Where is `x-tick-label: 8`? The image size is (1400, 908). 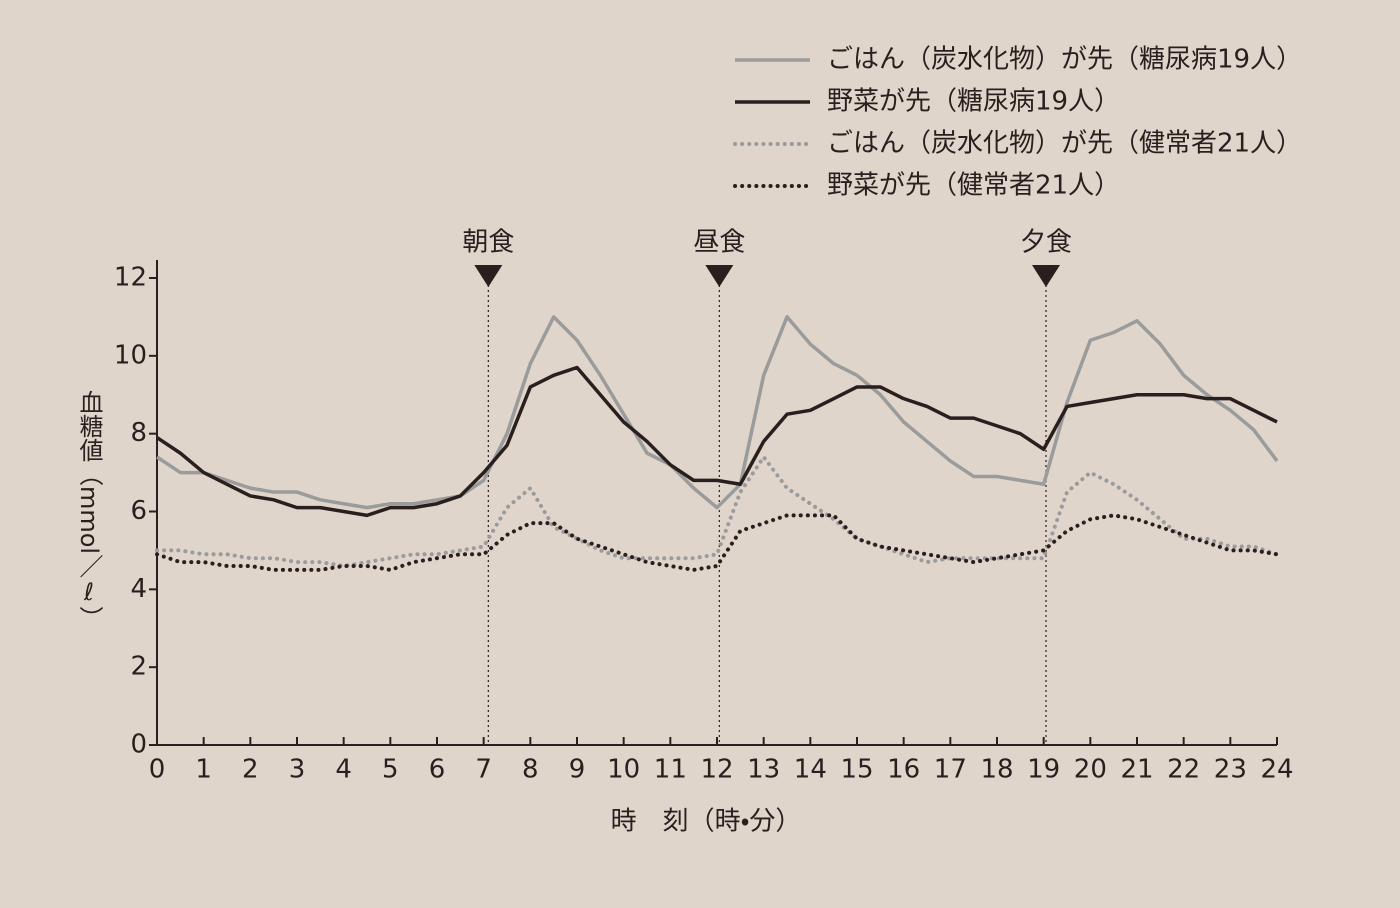 x-tick-label: 8 is located at coordinates (530, 770).